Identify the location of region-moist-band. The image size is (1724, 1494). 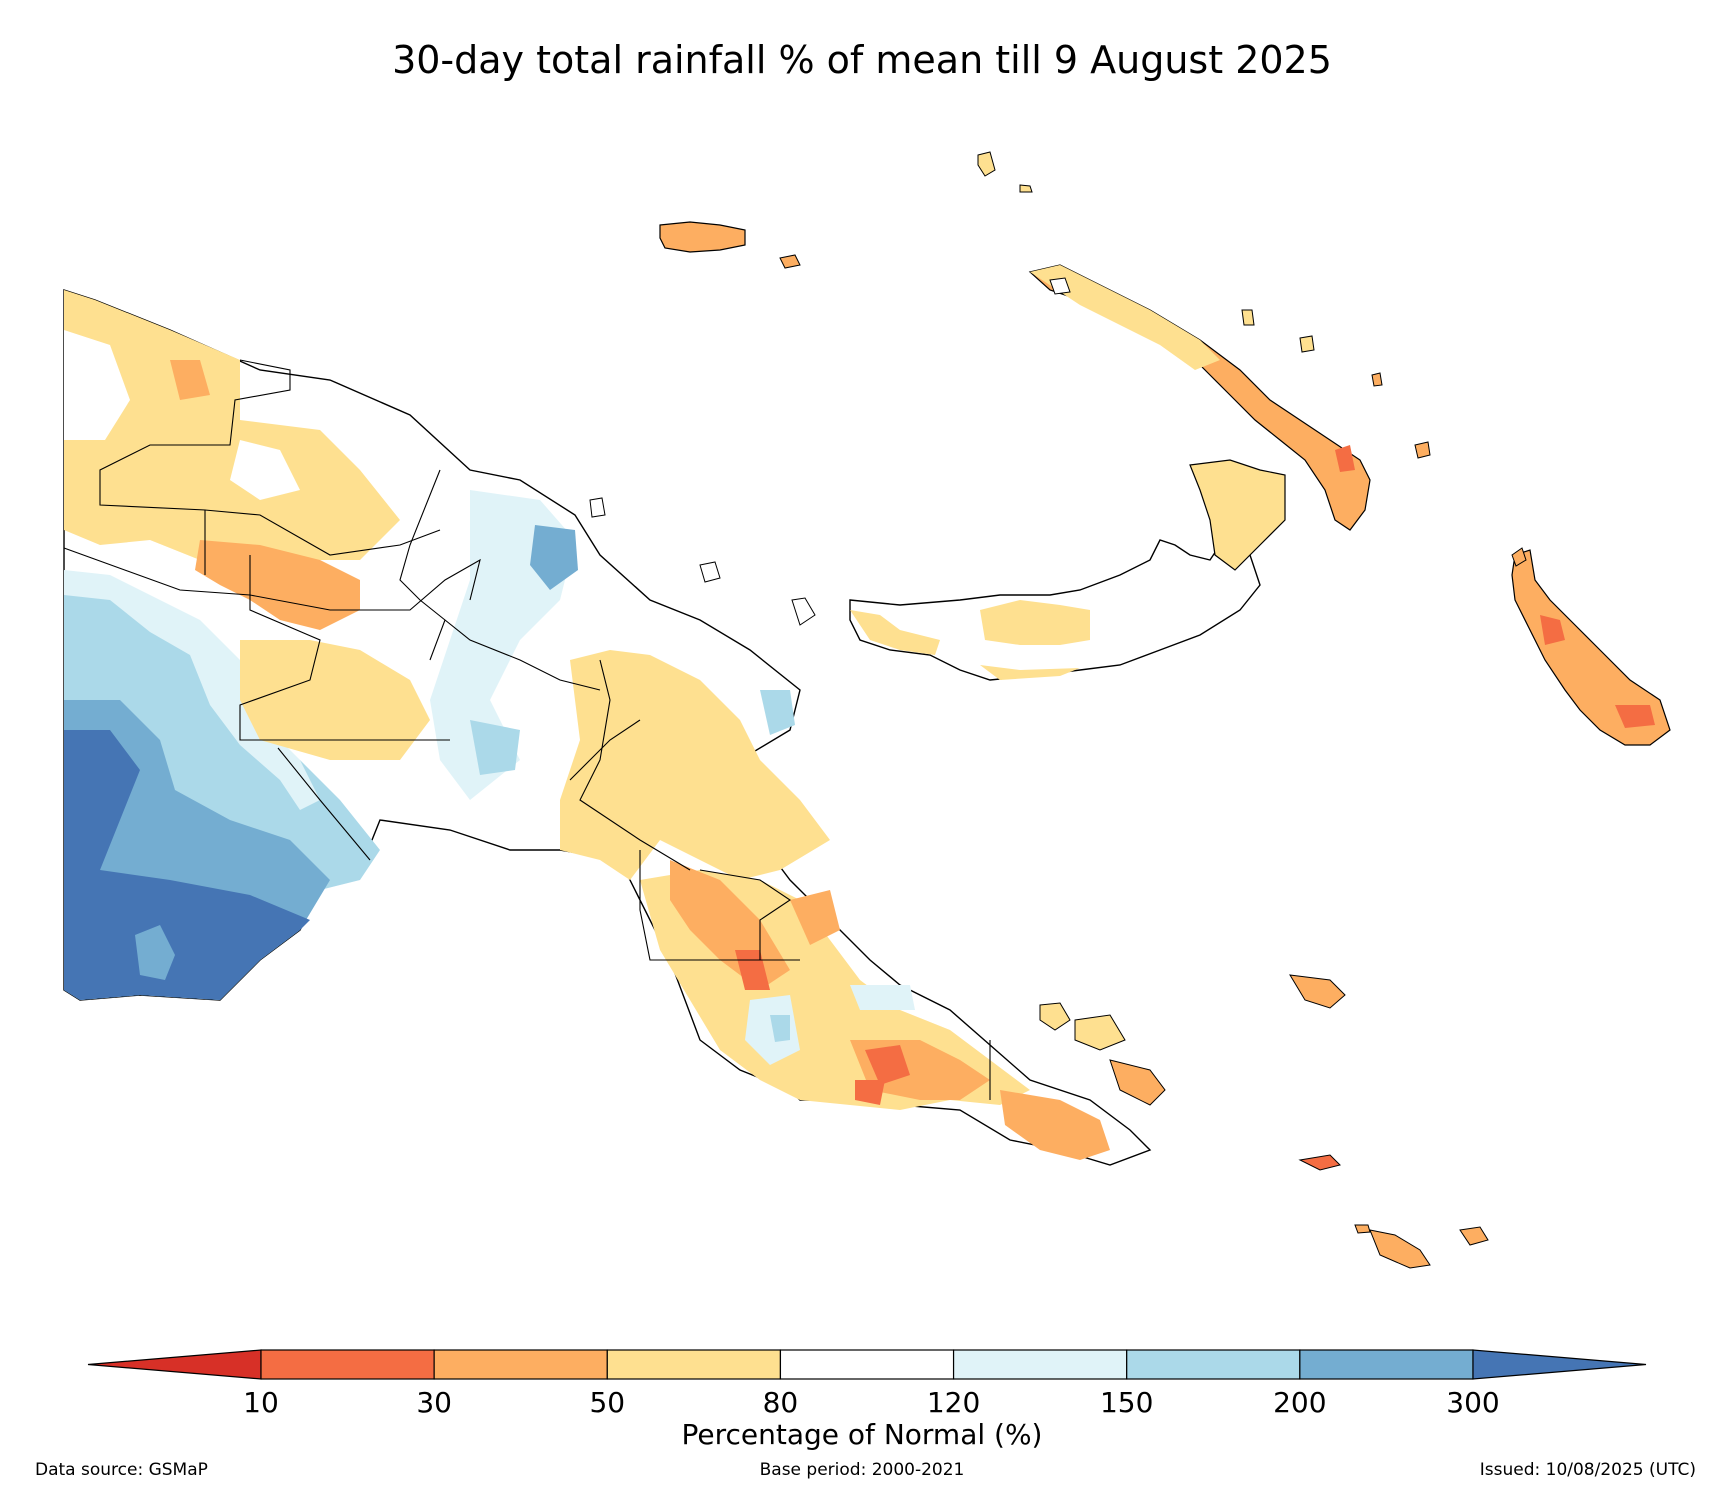
(192, 690).